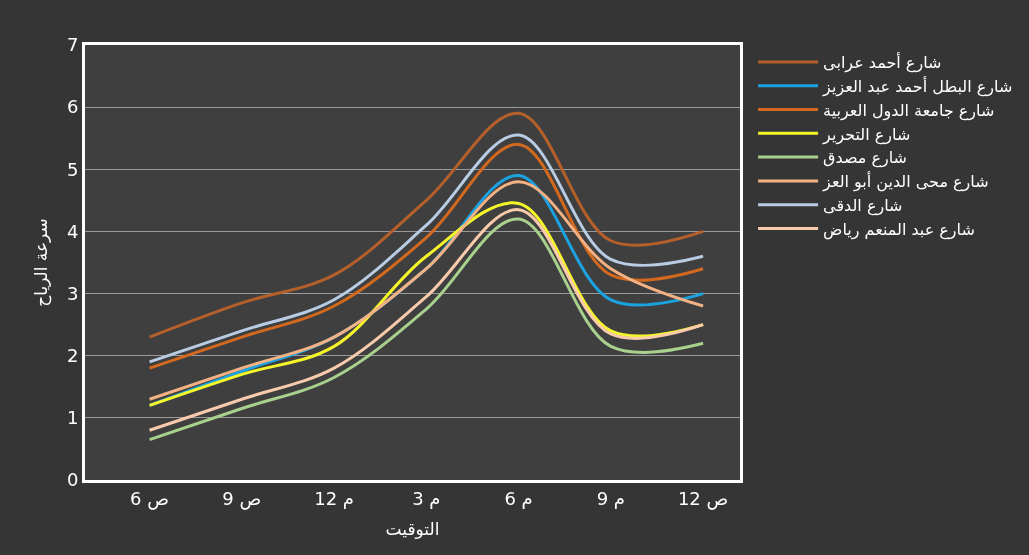 The width and height of the screenshot is (1029, 555). I want to click on x-tick-label: 9 م, so click(611, 498).